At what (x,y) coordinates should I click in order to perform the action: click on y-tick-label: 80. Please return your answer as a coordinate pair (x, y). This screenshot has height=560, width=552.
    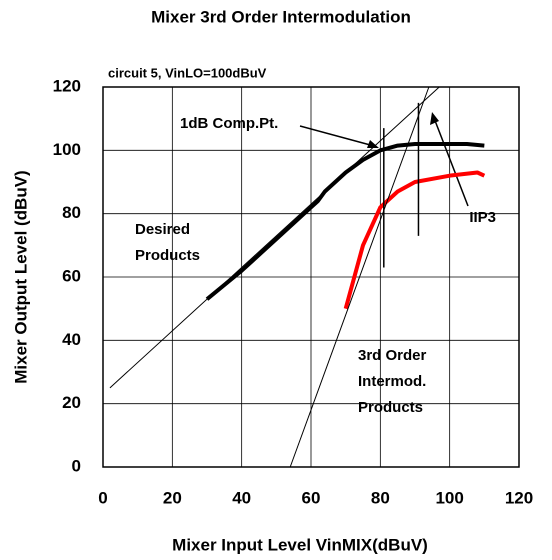
    Looking at the image, I should click on (71, 212).